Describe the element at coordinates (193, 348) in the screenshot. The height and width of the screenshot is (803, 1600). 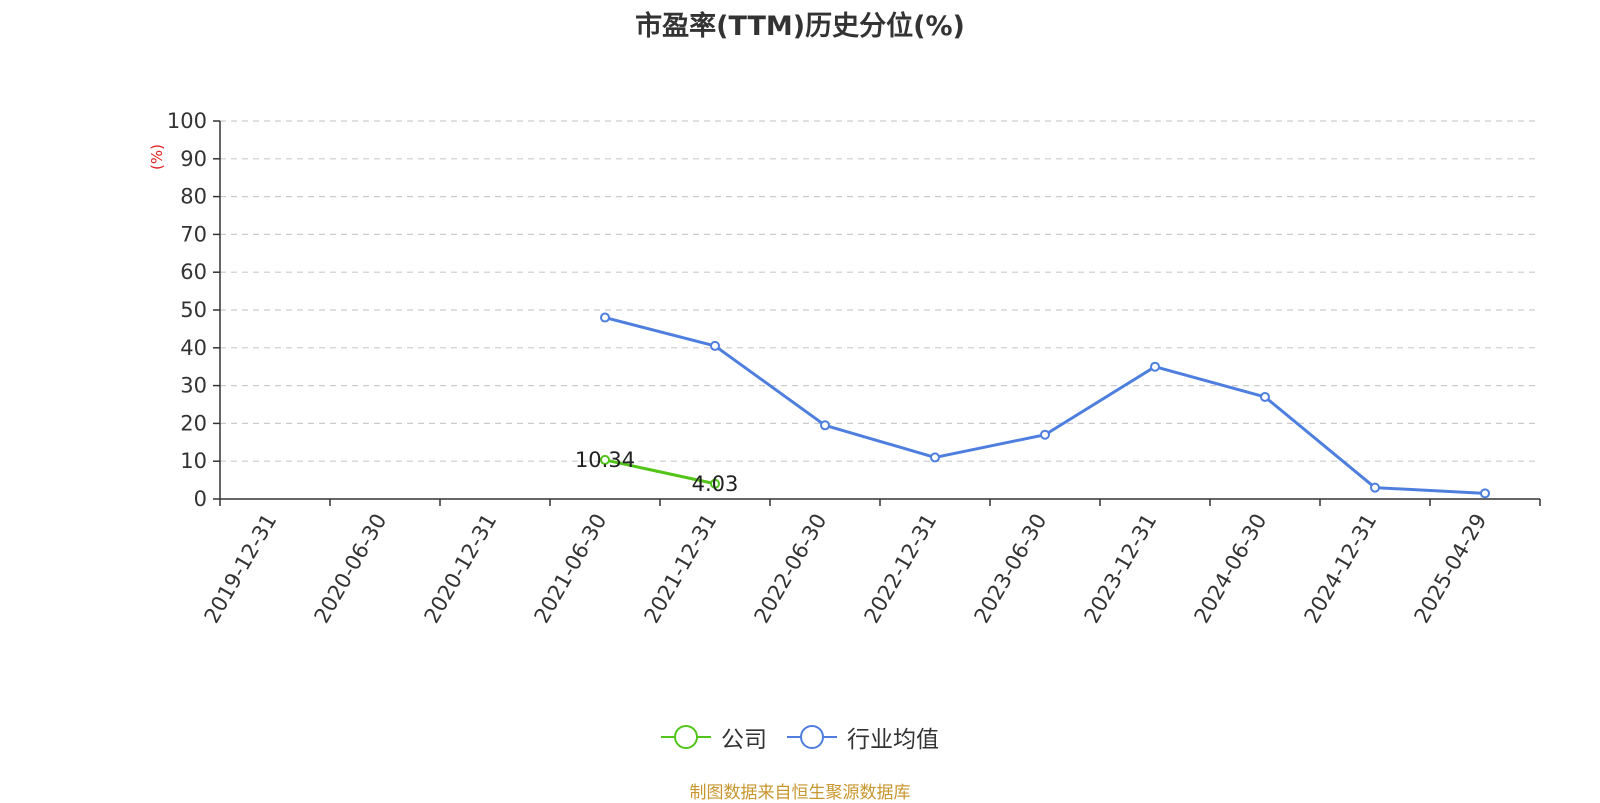
I see `y-tick-label: 40` at that location.